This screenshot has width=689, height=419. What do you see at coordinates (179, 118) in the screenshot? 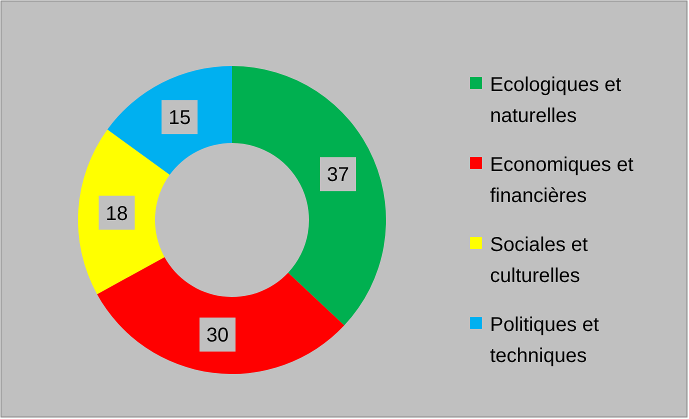
I see `data-label: 15` at bounding box center [179, 118].